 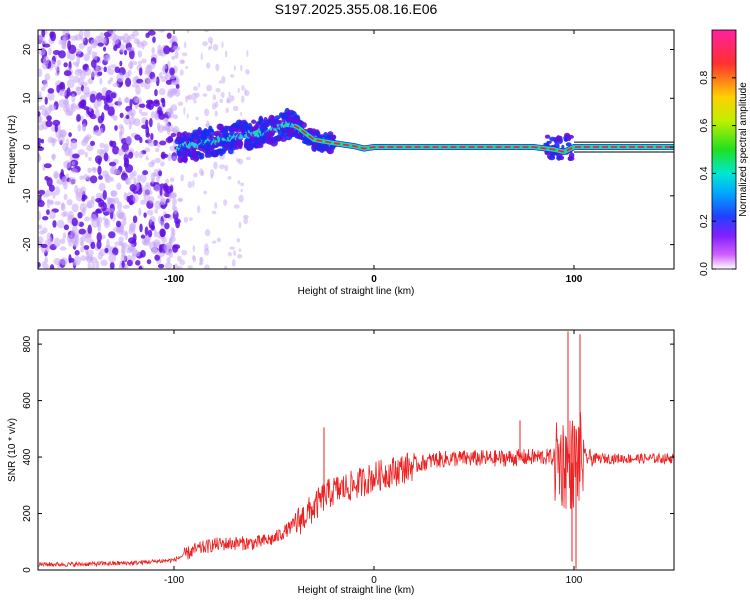 I want to click on colorbar-tick-label: 0.0, so click(x=704, y=269).